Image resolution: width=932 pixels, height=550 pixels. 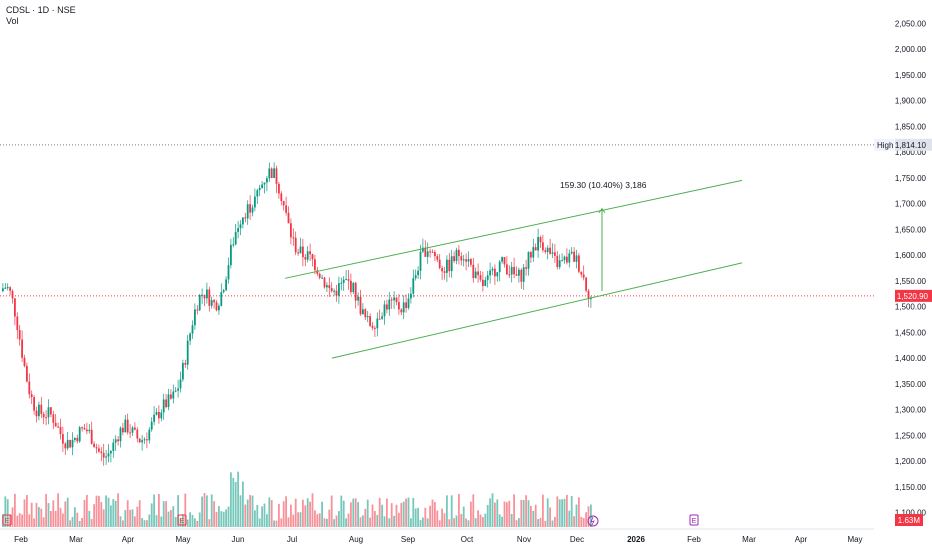 What do you see at coordinates (593, 521) in the screenshot?
I see `dividend-marker` at bounding box center [593, 521].